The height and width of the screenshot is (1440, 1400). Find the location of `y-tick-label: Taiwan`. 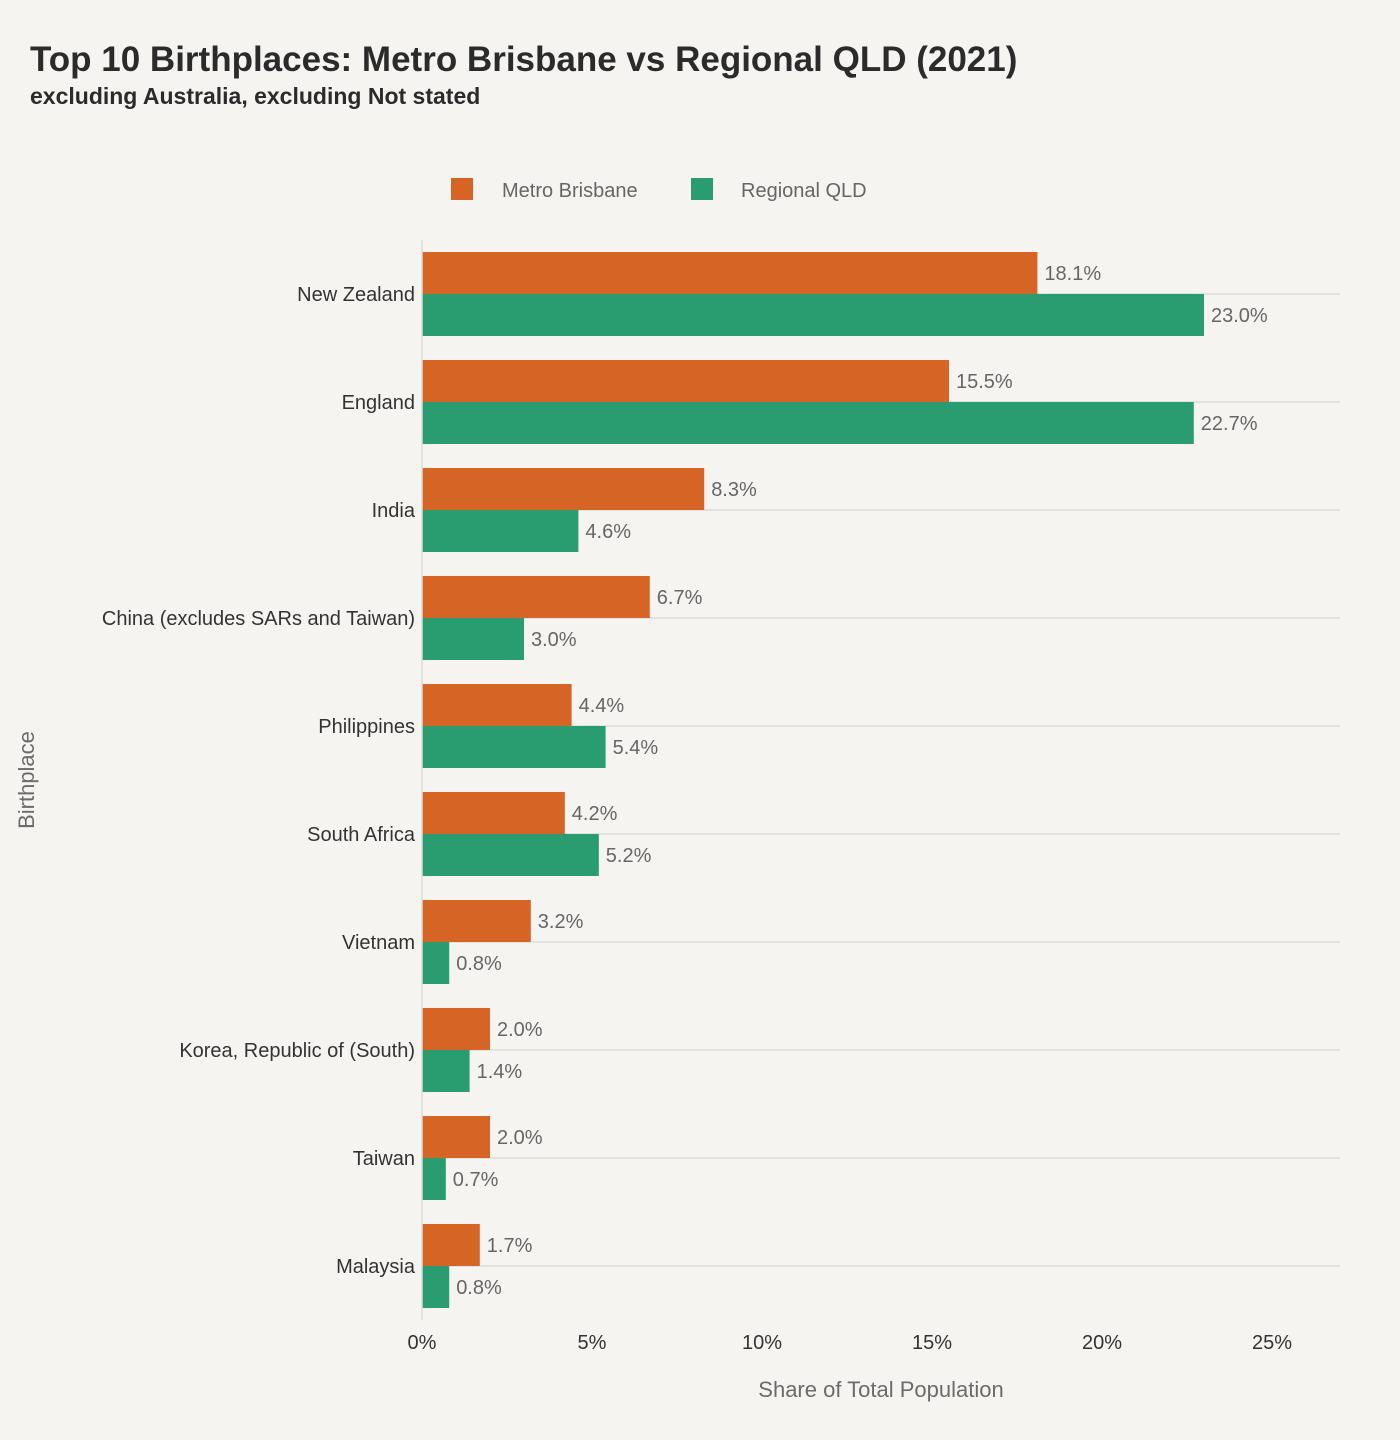

y-tick-label: Taiwan is located at coordinates (384, 1159).